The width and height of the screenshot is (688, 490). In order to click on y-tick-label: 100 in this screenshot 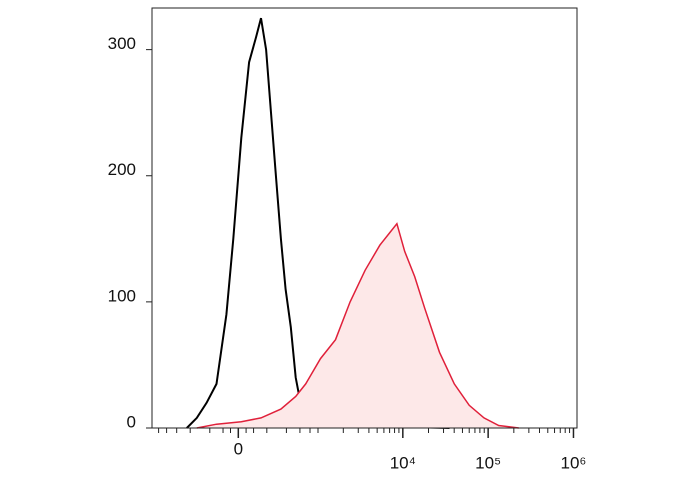, I will do `click(122, 295)`.